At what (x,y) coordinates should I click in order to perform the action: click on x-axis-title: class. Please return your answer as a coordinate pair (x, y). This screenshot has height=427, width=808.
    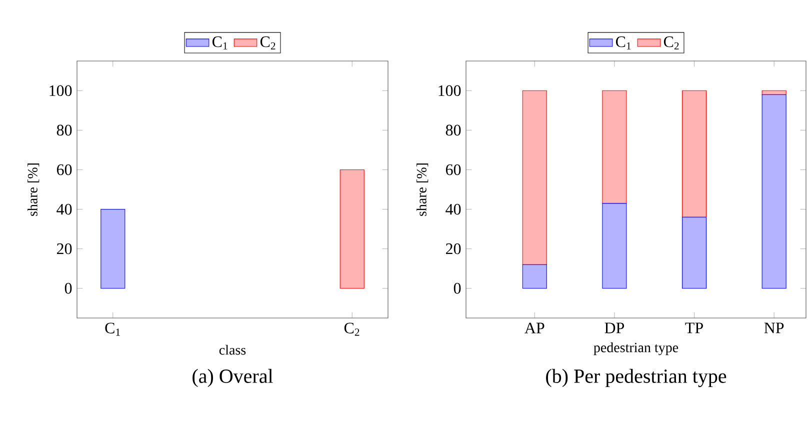
    Looking at the image, I should click on (232, 349).